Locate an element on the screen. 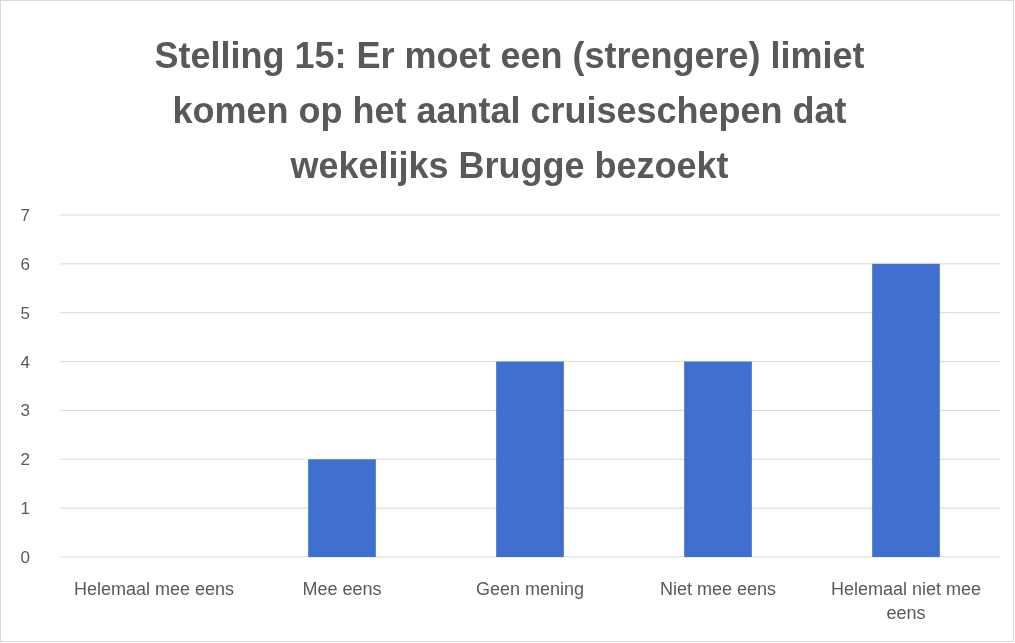 The height and width of the screenshot is (643, 1015). y-tick-label: 5 is located at coordinates (25, 313).